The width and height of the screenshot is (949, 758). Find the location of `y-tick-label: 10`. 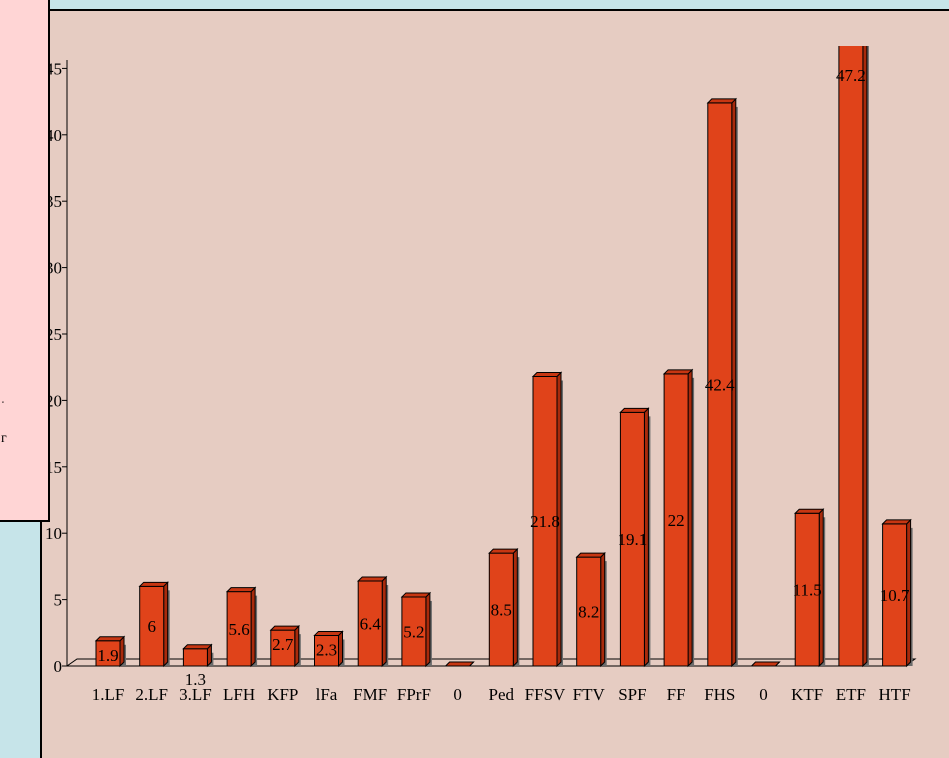

y-tick-label: 10 is located at coordinates (53, 533).